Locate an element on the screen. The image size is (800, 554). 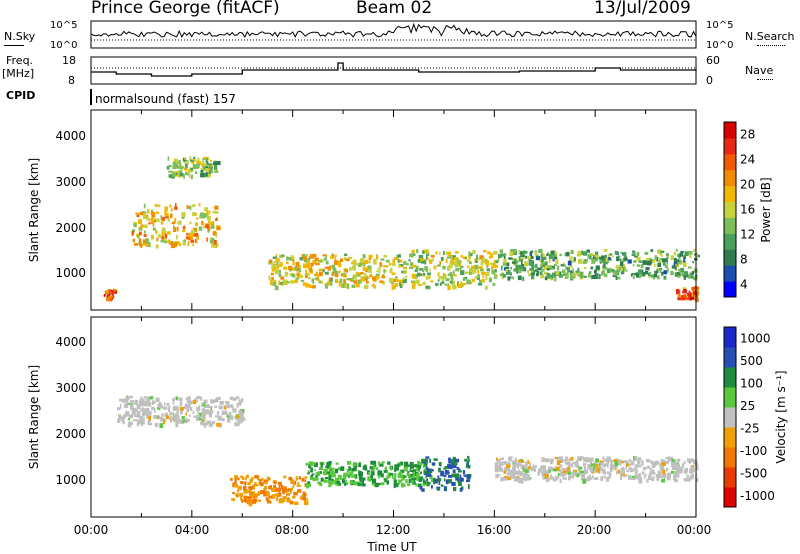
xtick-5: 20:00 is located at coordinates (594, 530).